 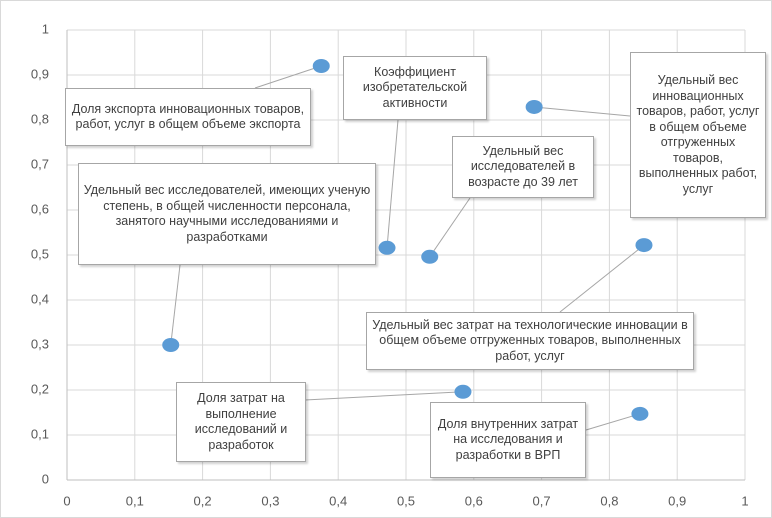 I want to click on x-tick-label: 0,2, so click(x=203, y=500).